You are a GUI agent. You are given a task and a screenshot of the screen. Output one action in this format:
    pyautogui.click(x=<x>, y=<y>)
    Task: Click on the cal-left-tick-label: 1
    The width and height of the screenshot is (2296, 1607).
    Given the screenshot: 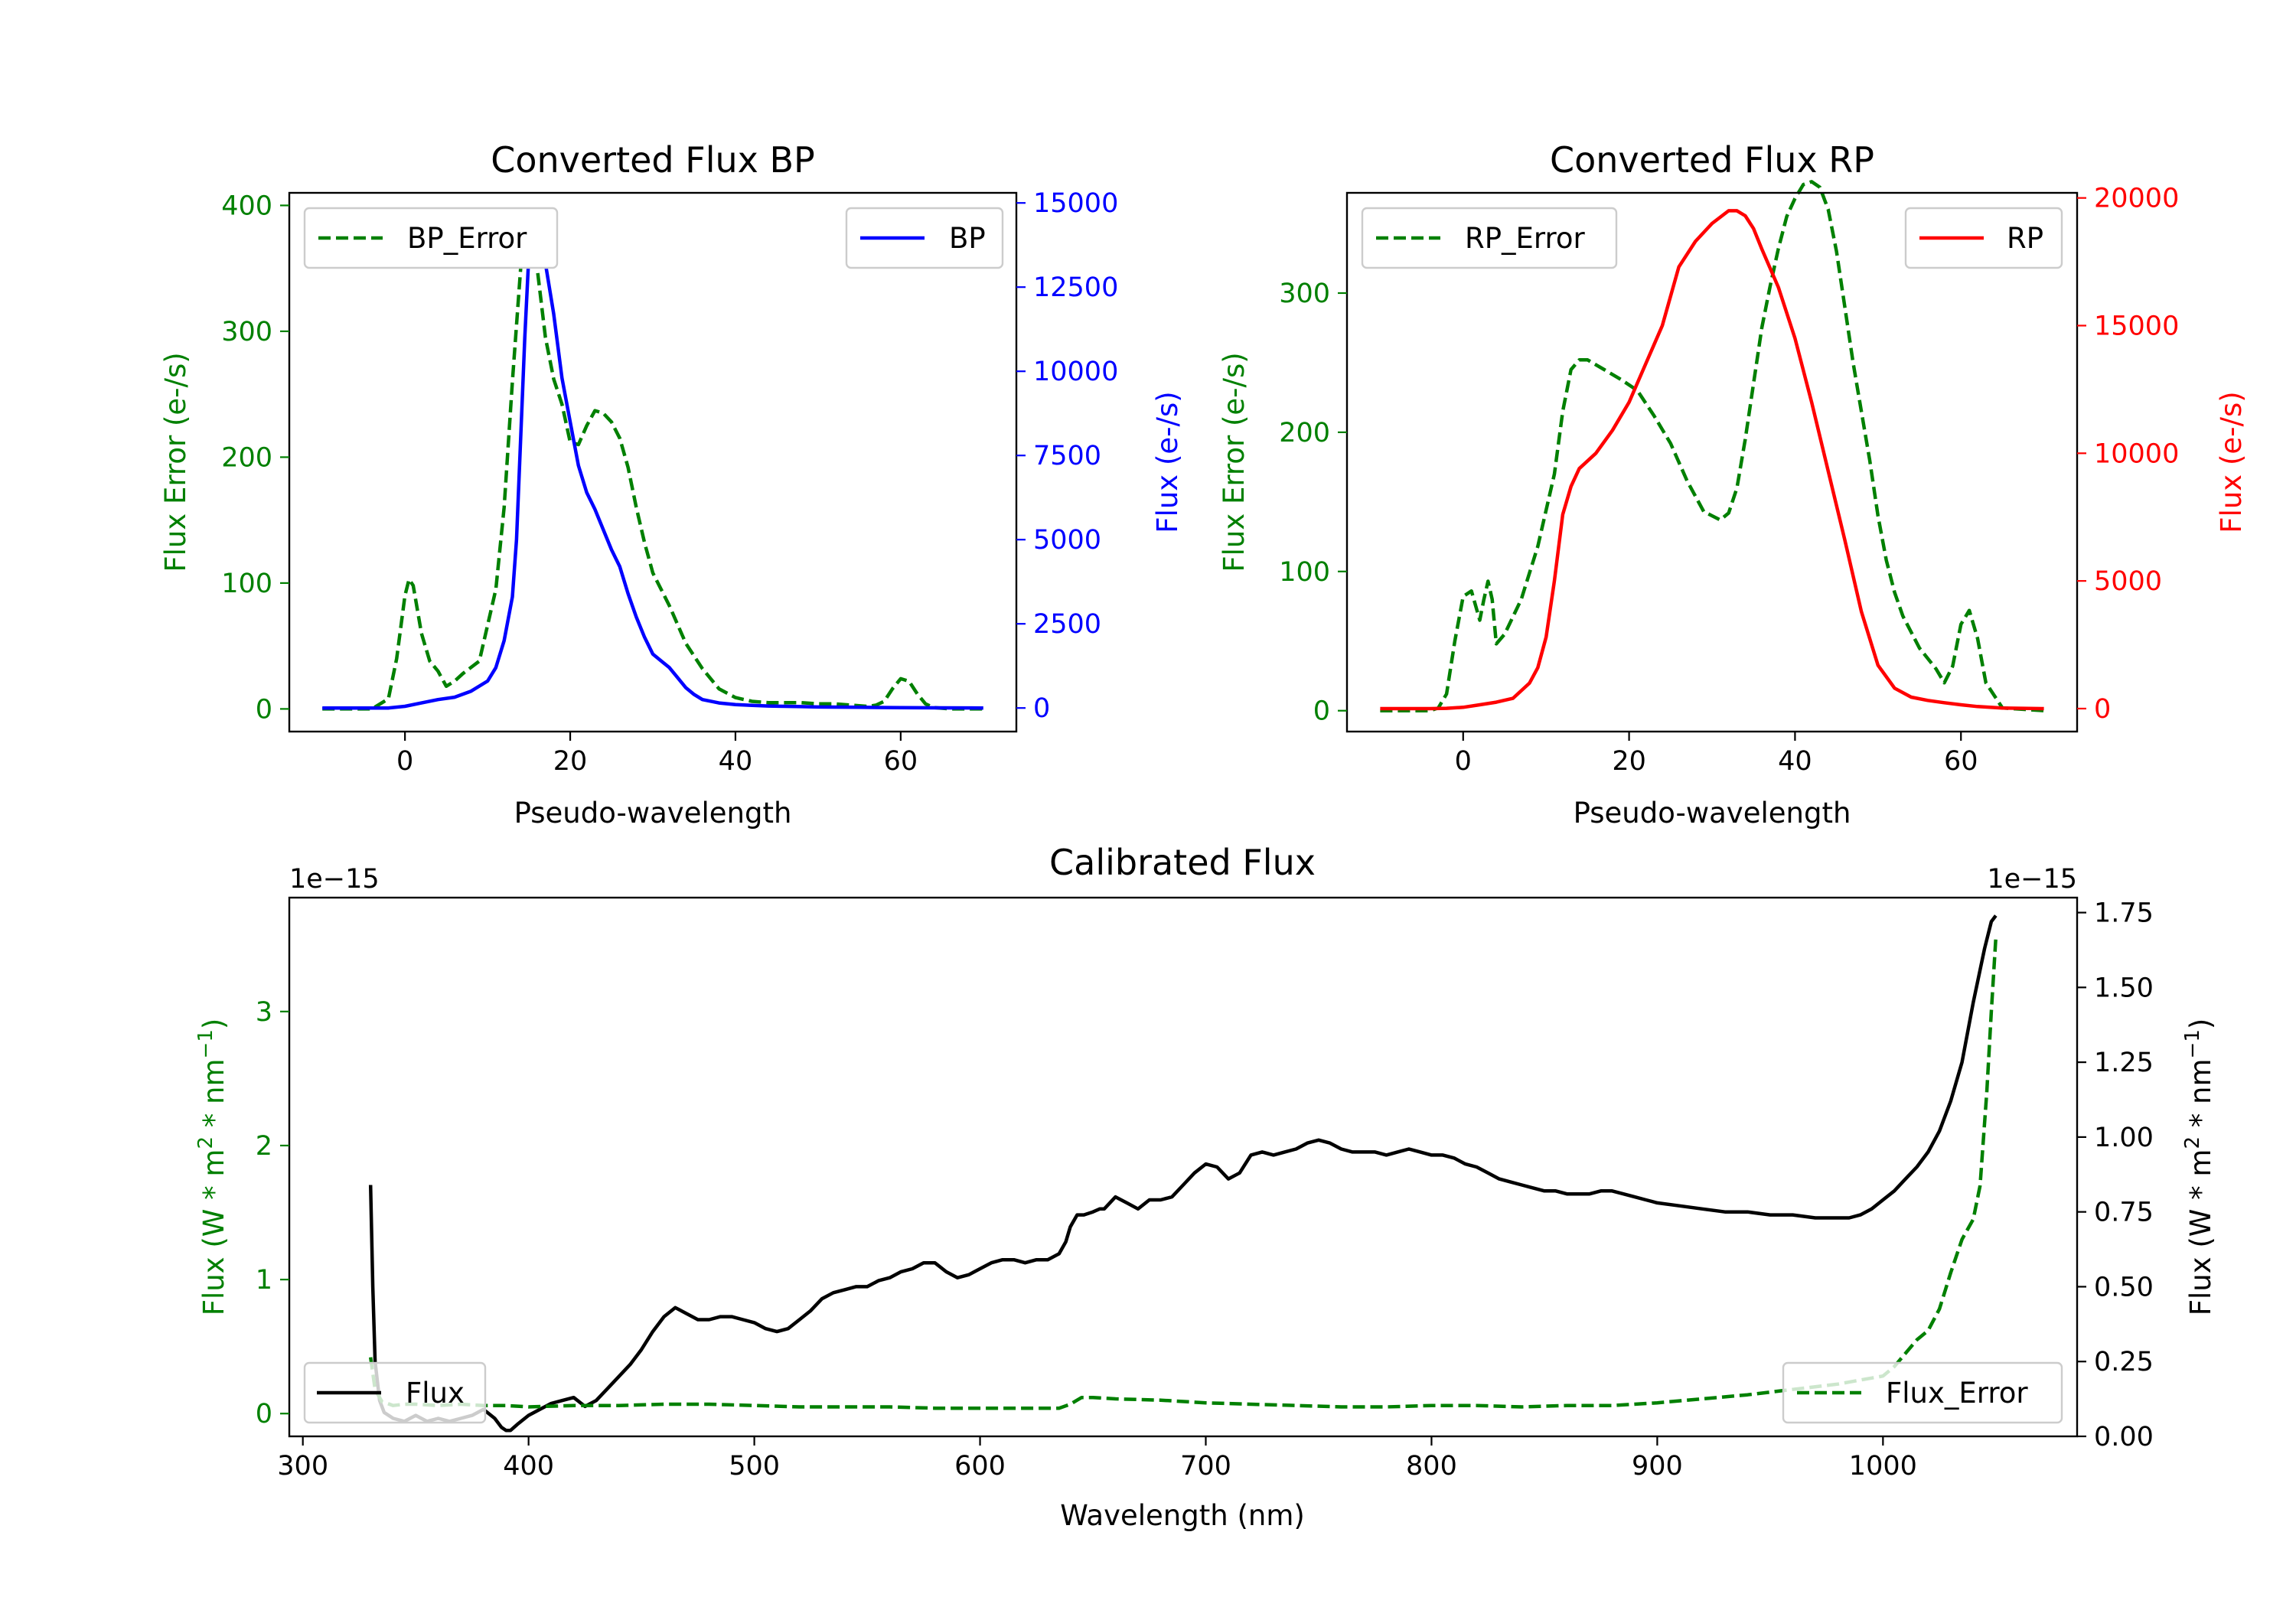 What is the action you would take?
    pyautogui.click(x=264, y=1280)
    